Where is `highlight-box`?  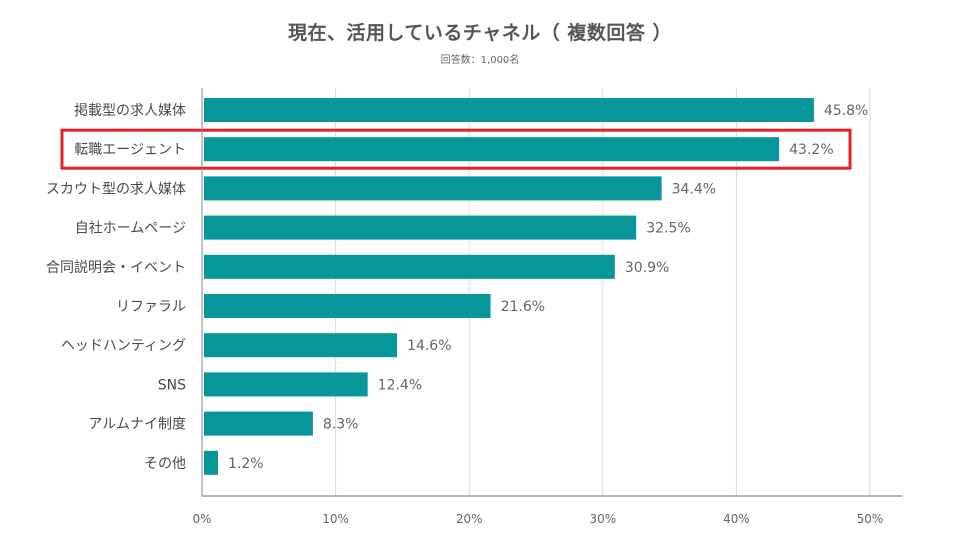 highlight-box is located at coordinates (456, 149).